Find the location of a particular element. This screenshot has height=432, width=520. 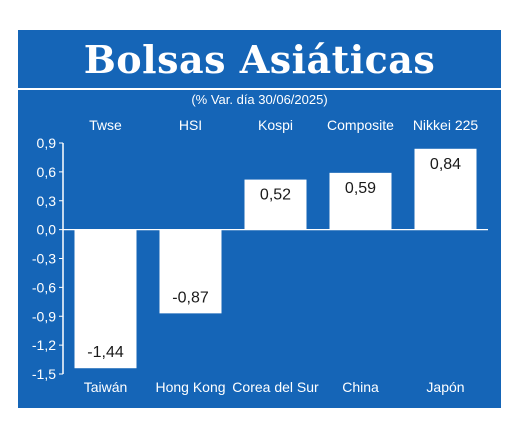

category-label: Taiwán is located at coordinates (106, 387).